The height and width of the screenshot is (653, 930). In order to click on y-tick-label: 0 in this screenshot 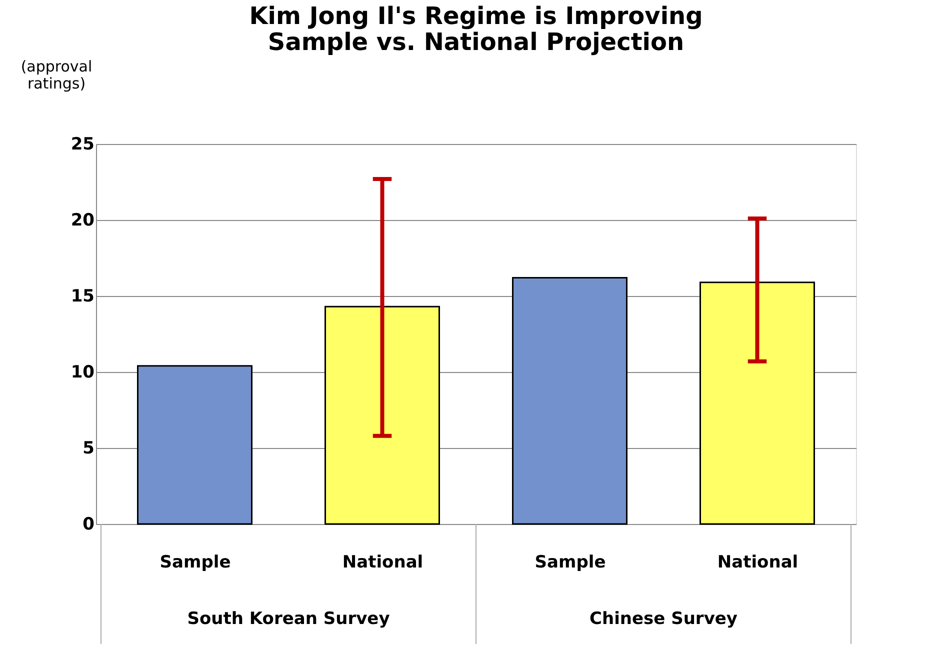, I will do `click(88, 524)`.